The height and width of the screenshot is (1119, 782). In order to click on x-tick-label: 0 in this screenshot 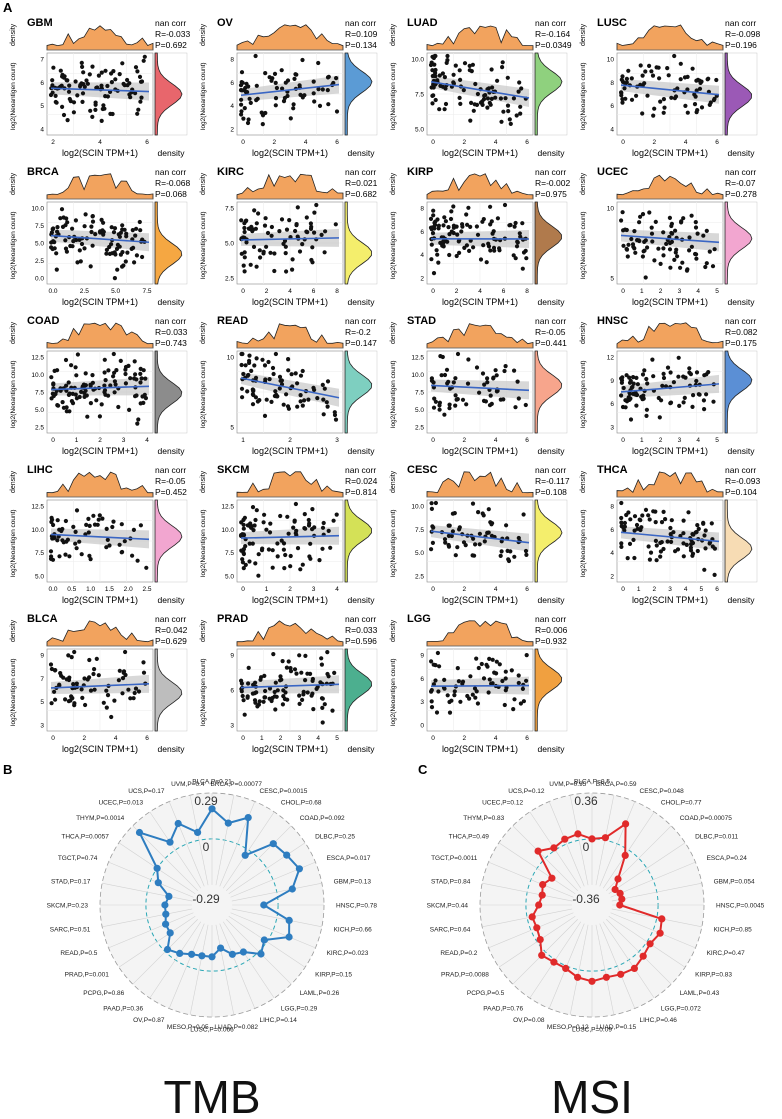, I will do `click(243, 291)`.